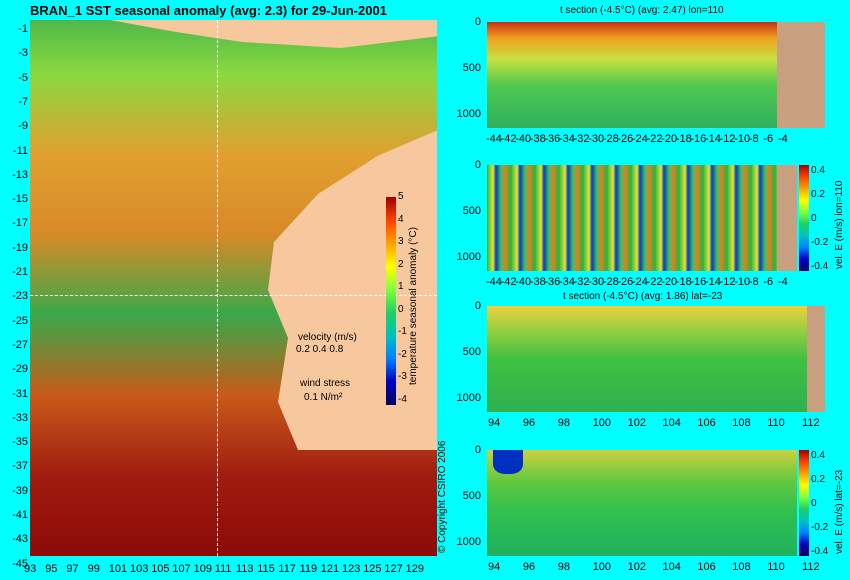 This screenshot has height=580, width=850. What do you see at coordinates (327, 337) in the screenshot?
I see `velocity-label: velocity (m/s)` at bounding box center [327, 337].